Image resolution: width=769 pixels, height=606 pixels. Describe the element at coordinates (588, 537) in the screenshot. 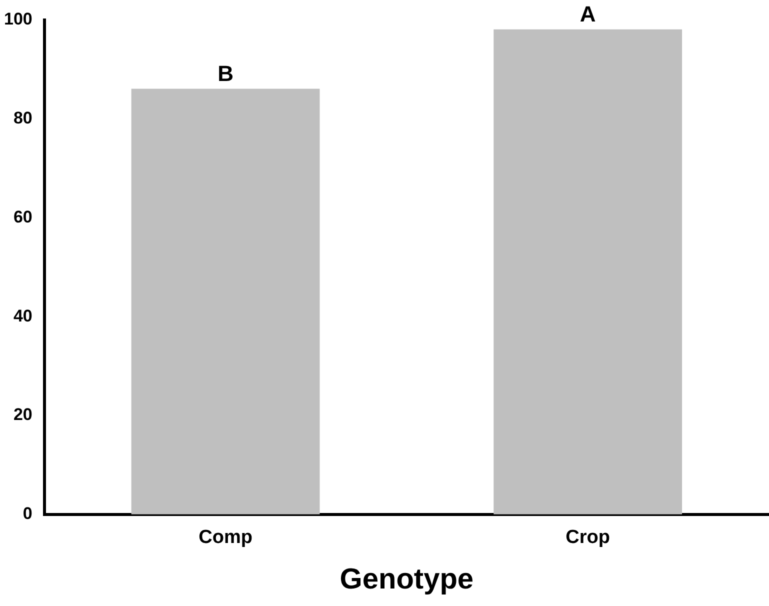

I see `x-tick-label: Crop` at that location.